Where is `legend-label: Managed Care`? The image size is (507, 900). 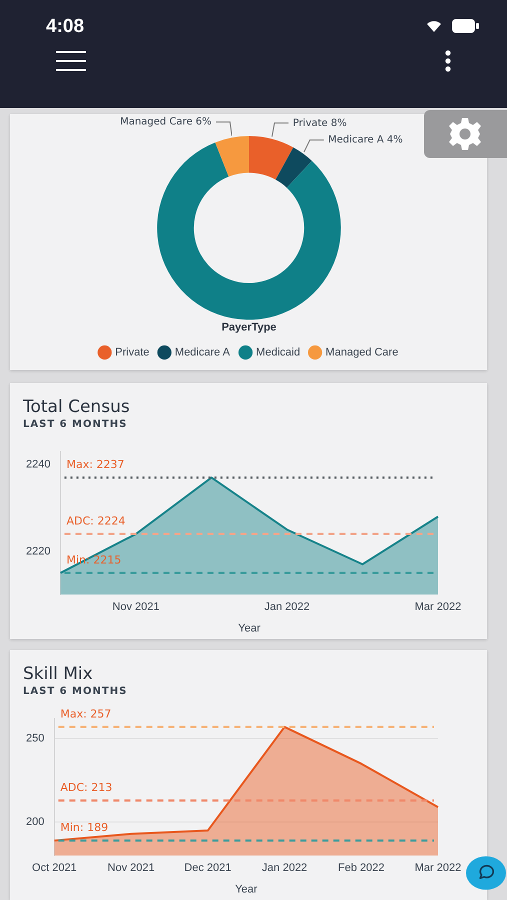 legend-label: Managed Care is located at coordinates (362, 352).